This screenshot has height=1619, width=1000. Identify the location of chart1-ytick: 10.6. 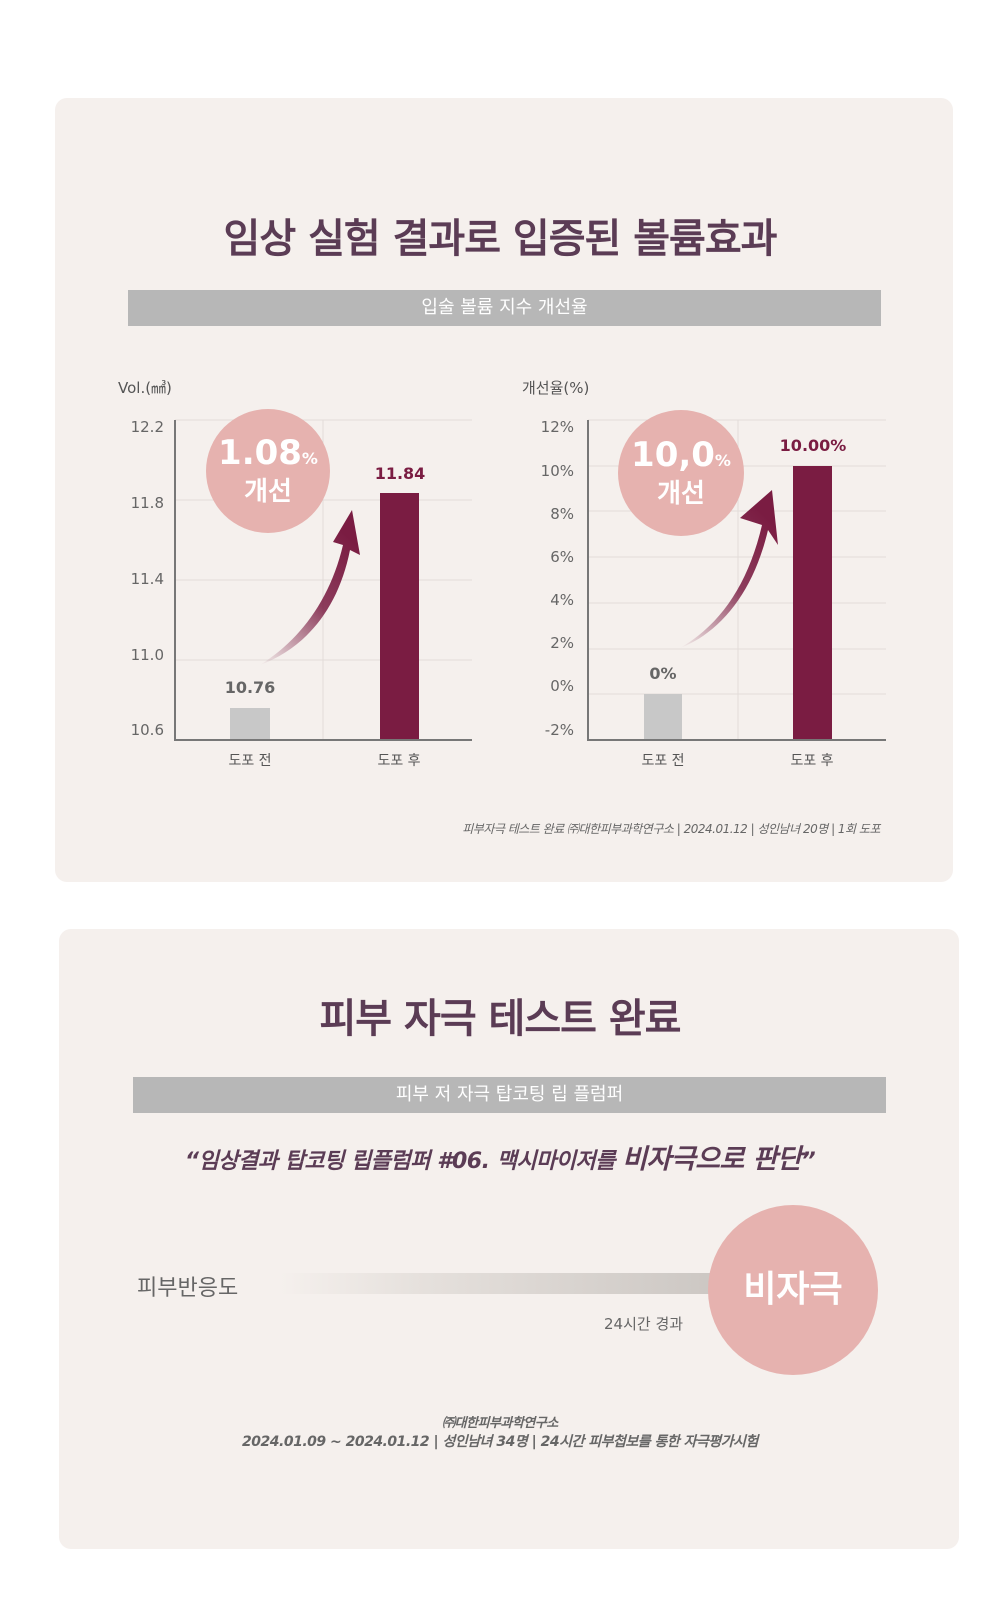
(147, 730).